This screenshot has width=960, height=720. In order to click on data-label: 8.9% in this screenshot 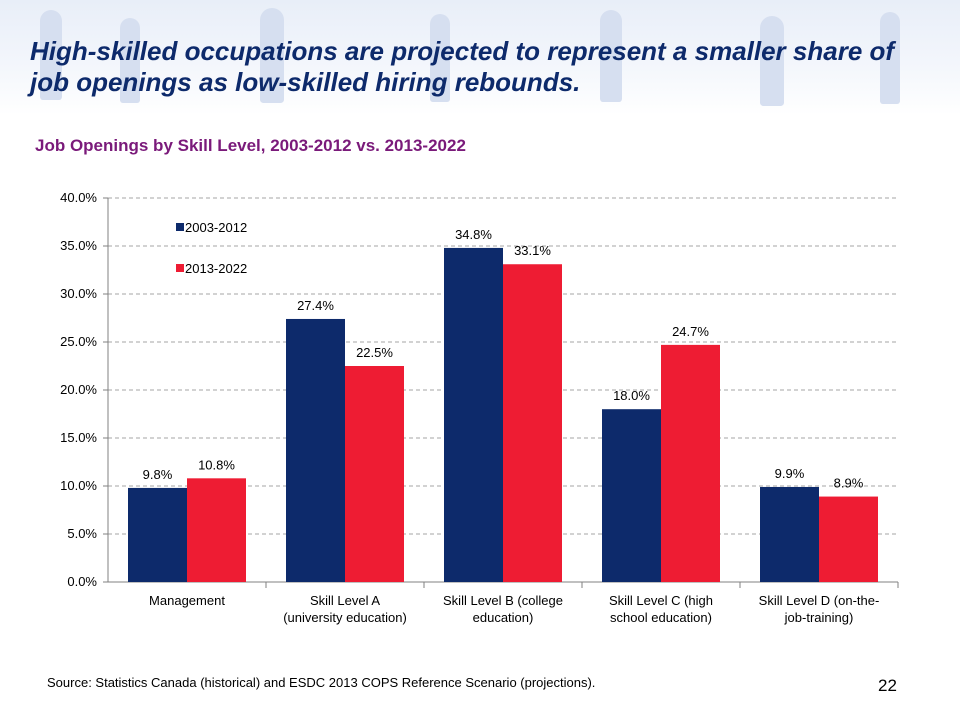, I will do `click(849, 483)`.